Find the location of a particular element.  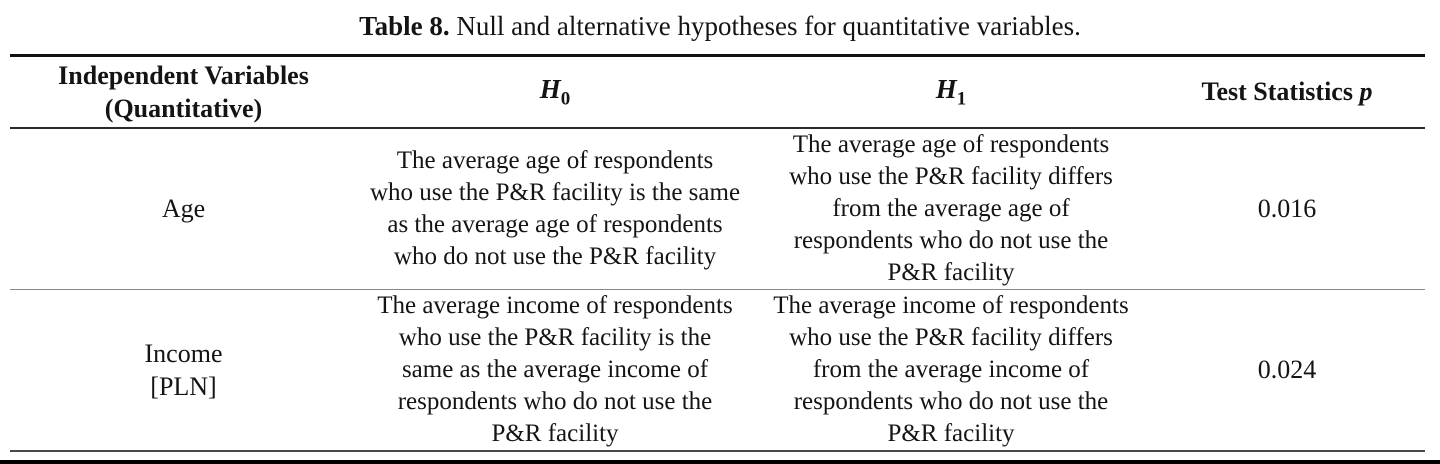

cell-variable: Age is located at coordinates (183, 208).